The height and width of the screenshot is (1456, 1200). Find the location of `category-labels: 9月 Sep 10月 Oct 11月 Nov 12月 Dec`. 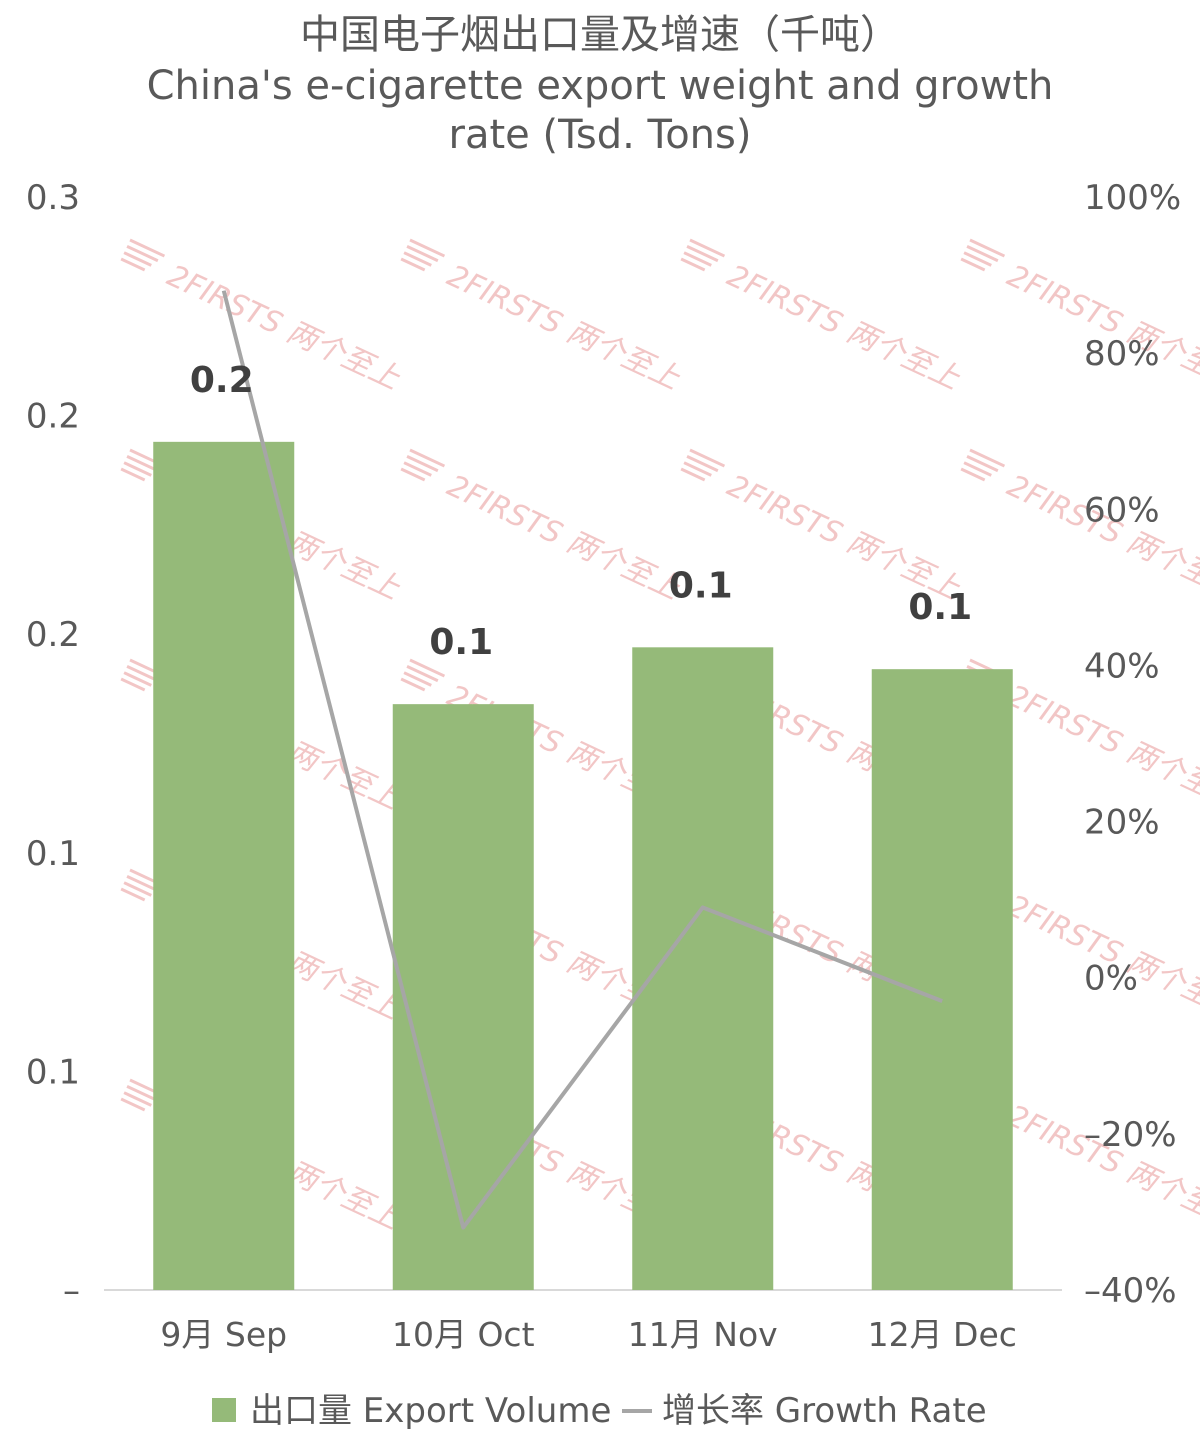

category-labels: 9月 Sep 10月 Oct 11月 Nov 12月 Dec is located at coordinates (588, 1334).